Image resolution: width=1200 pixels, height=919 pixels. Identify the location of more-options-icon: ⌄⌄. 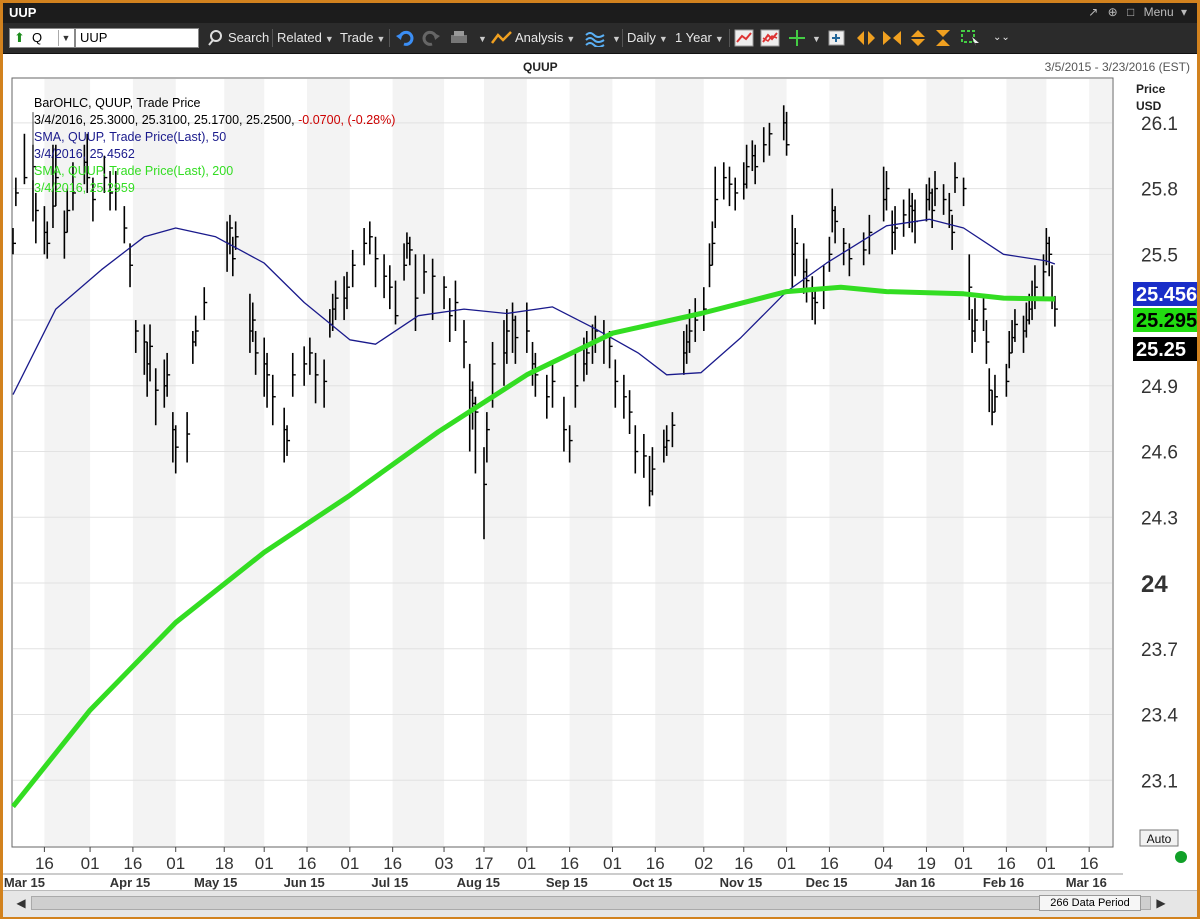
(1001, 37).